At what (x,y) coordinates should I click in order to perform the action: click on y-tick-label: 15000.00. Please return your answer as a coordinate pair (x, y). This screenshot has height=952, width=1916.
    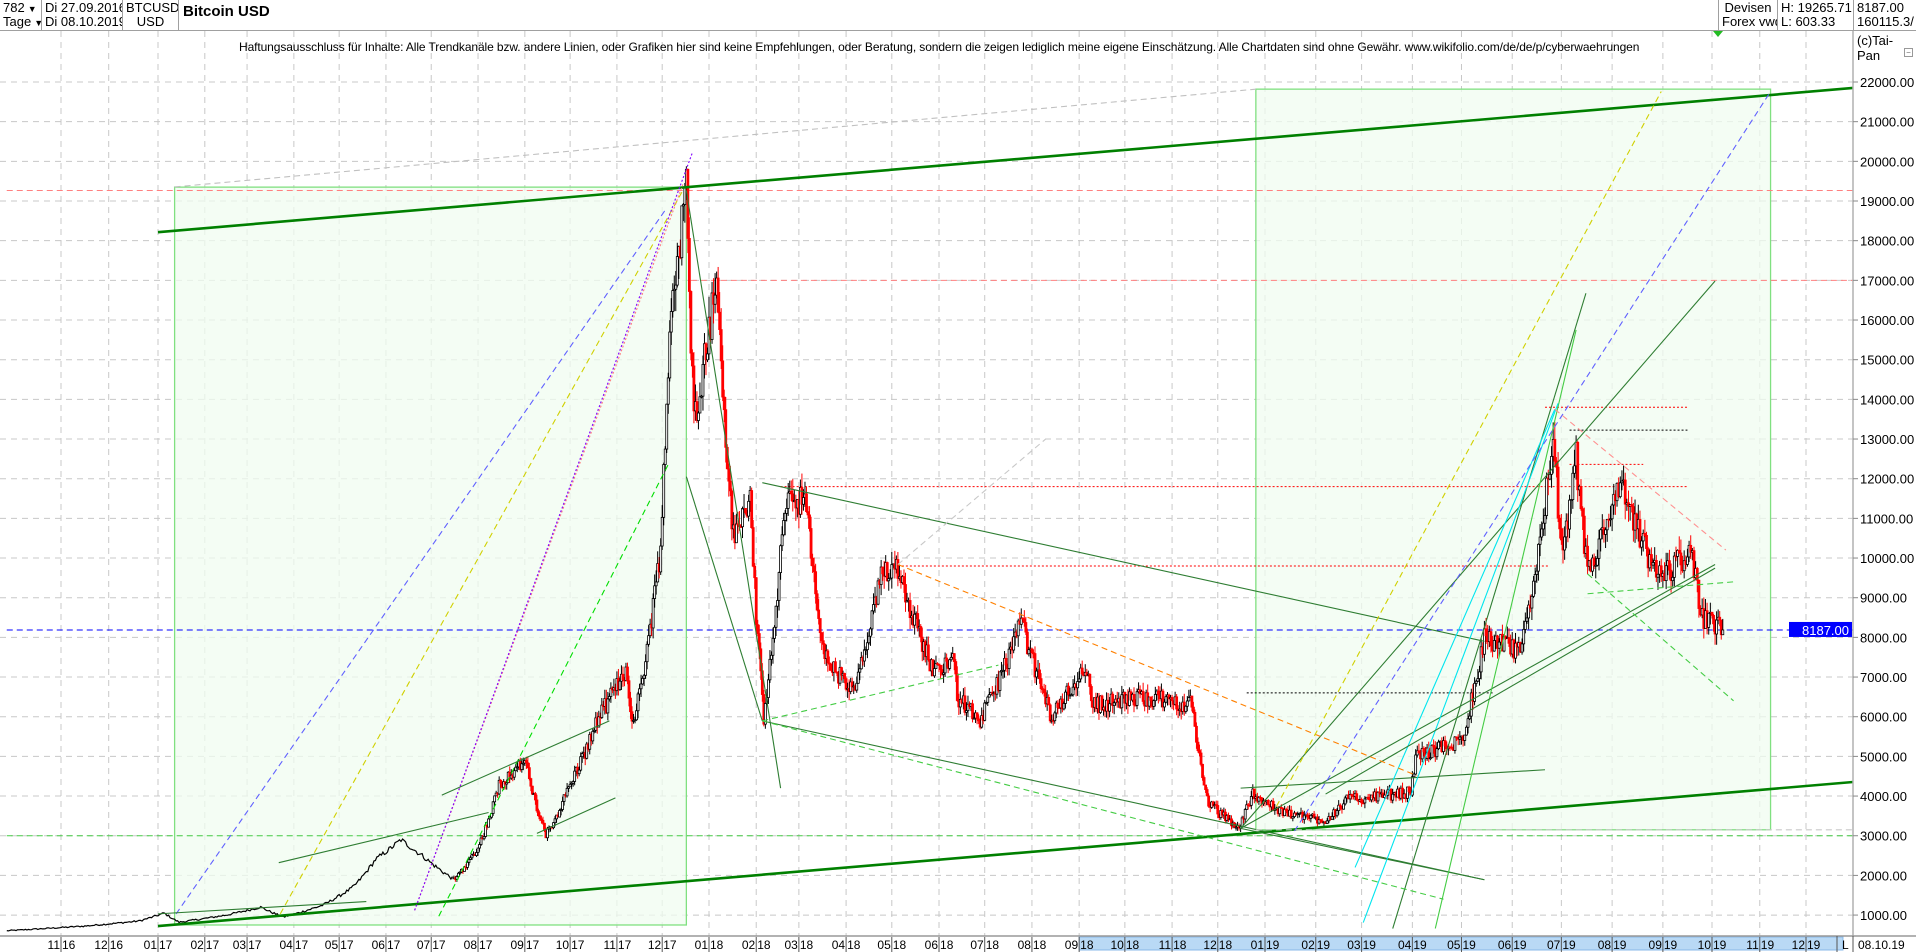
    Looking at the image, I should click on (1887, 360).